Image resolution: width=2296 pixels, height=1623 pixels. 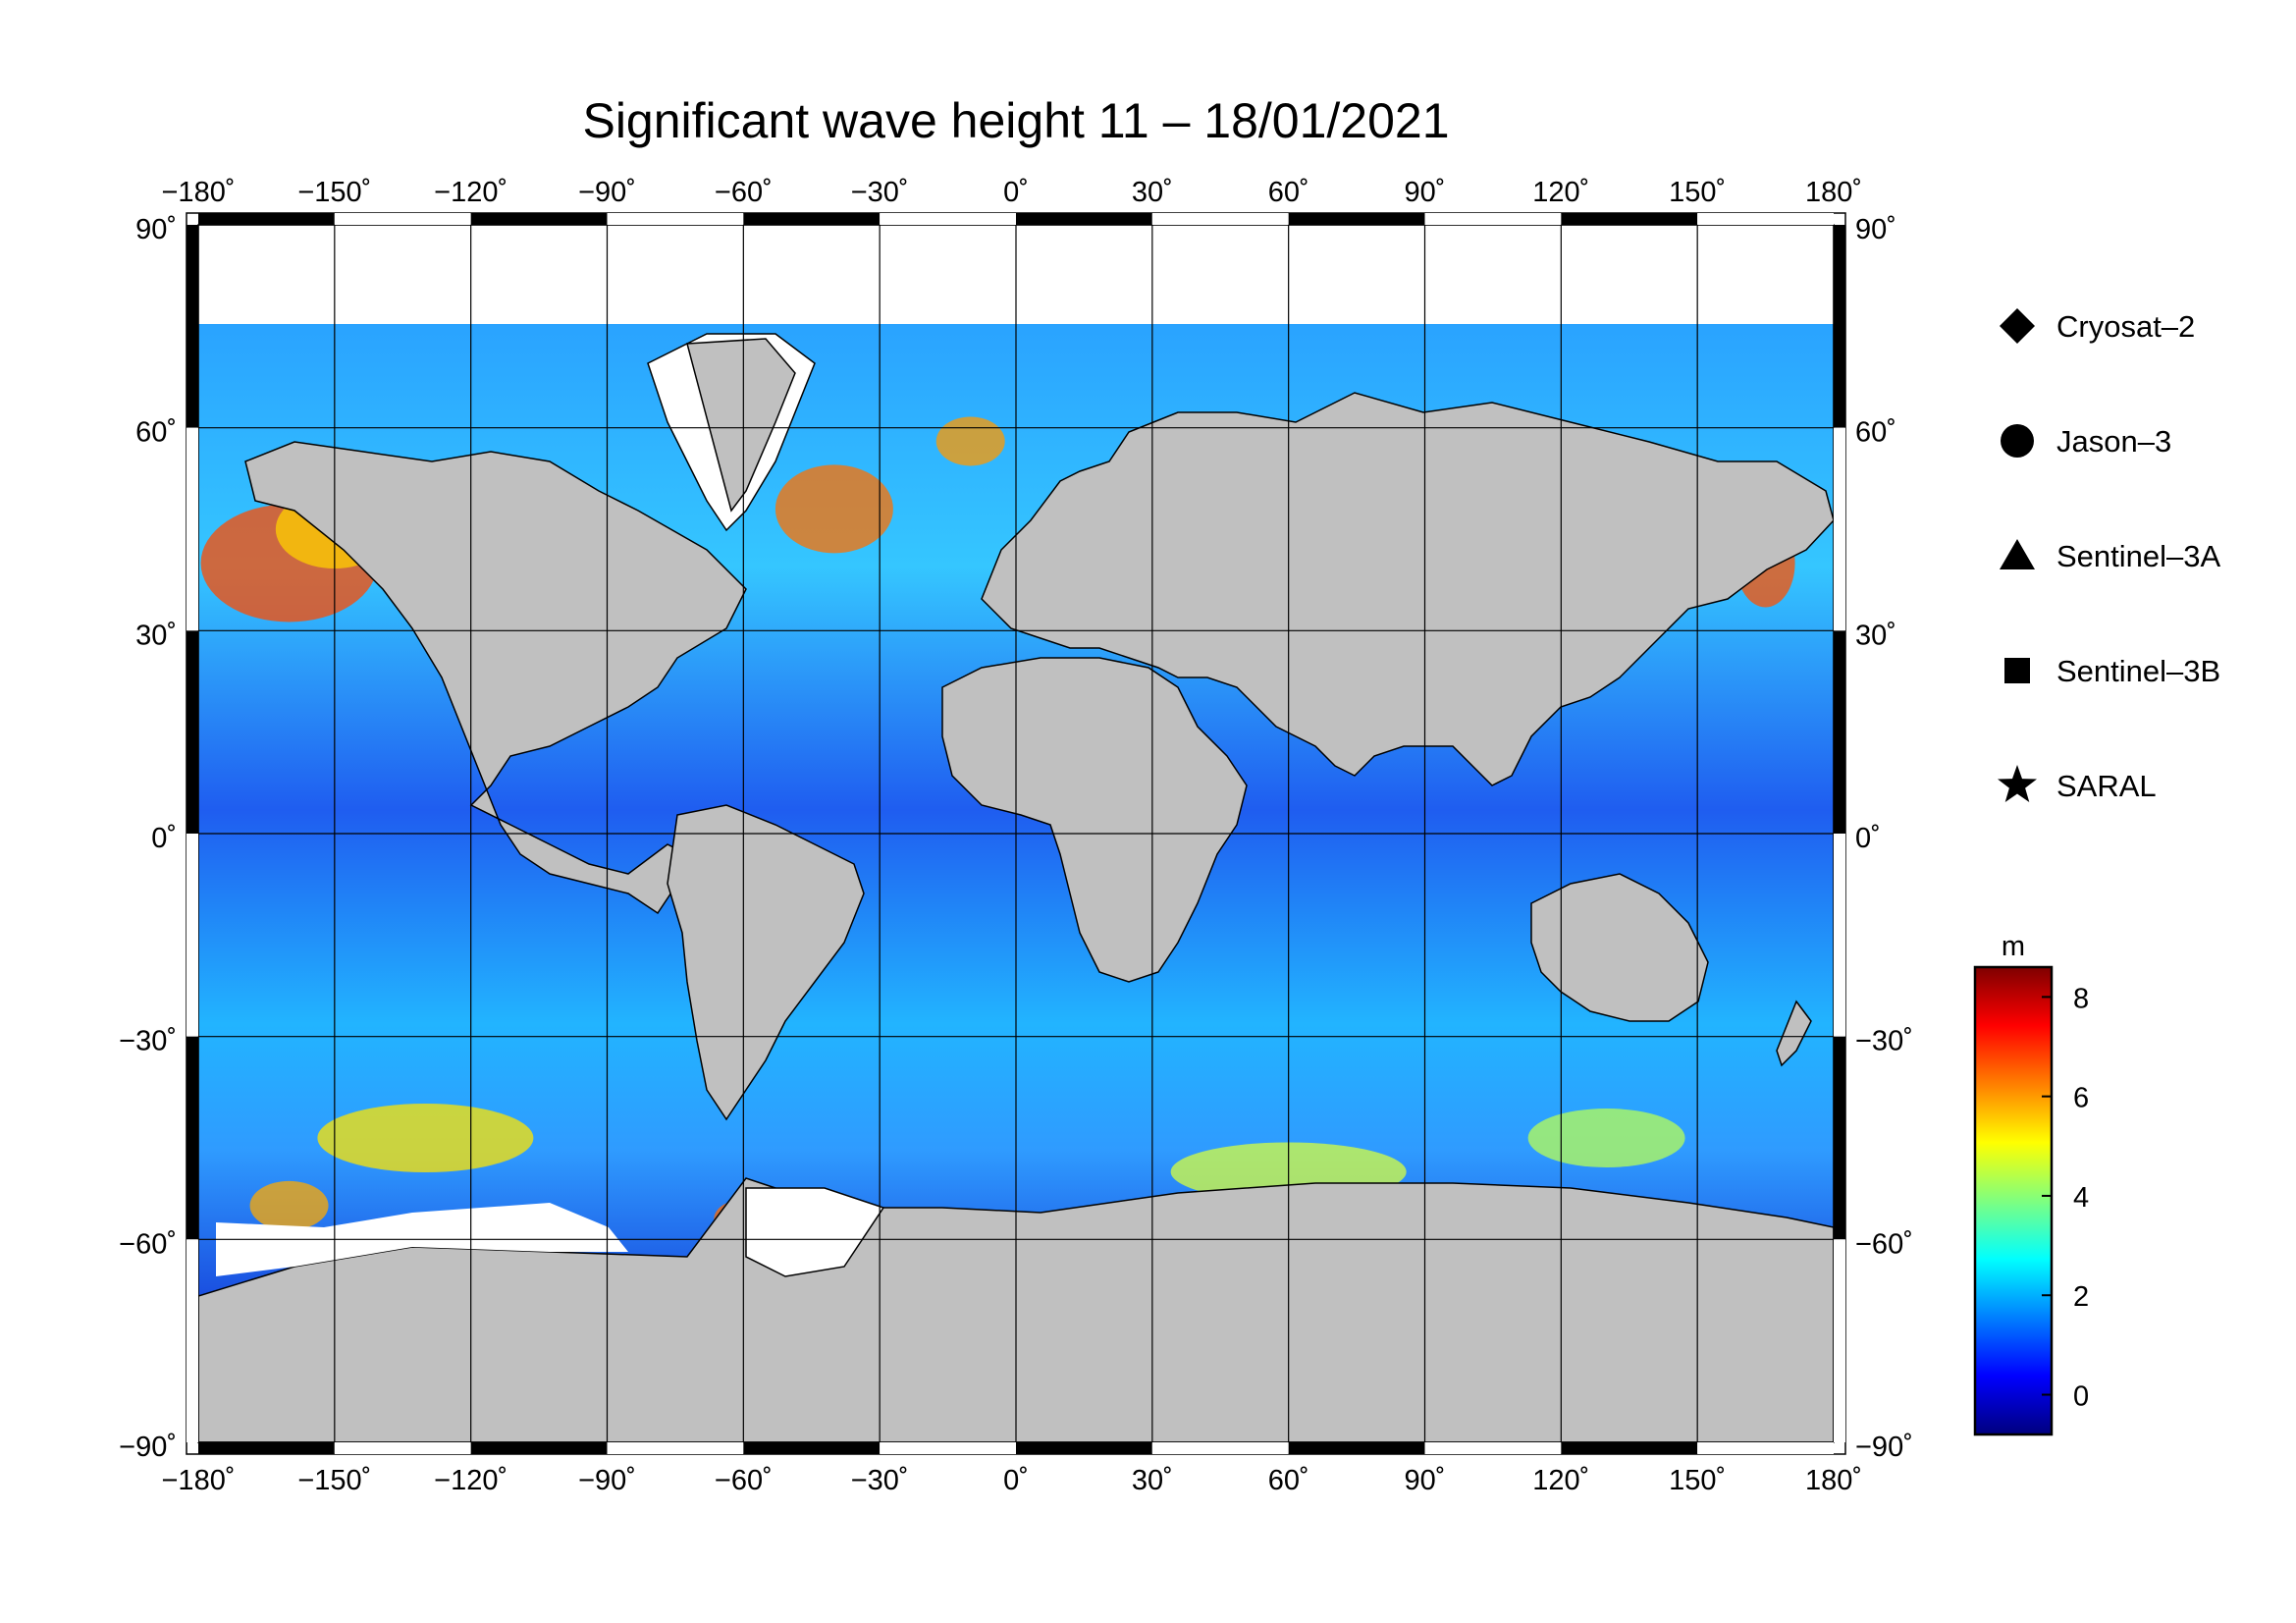 I want to click on lon-tick-label-bottom: −150˚, so click(x=334, y=1480).